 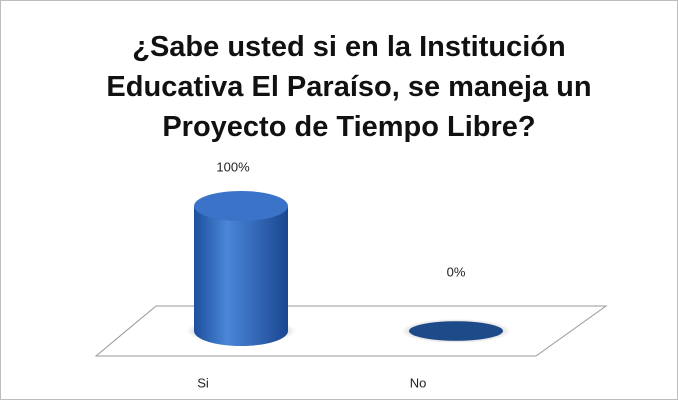 I want to click on data-label: 100%, so click(x=233, y=166).